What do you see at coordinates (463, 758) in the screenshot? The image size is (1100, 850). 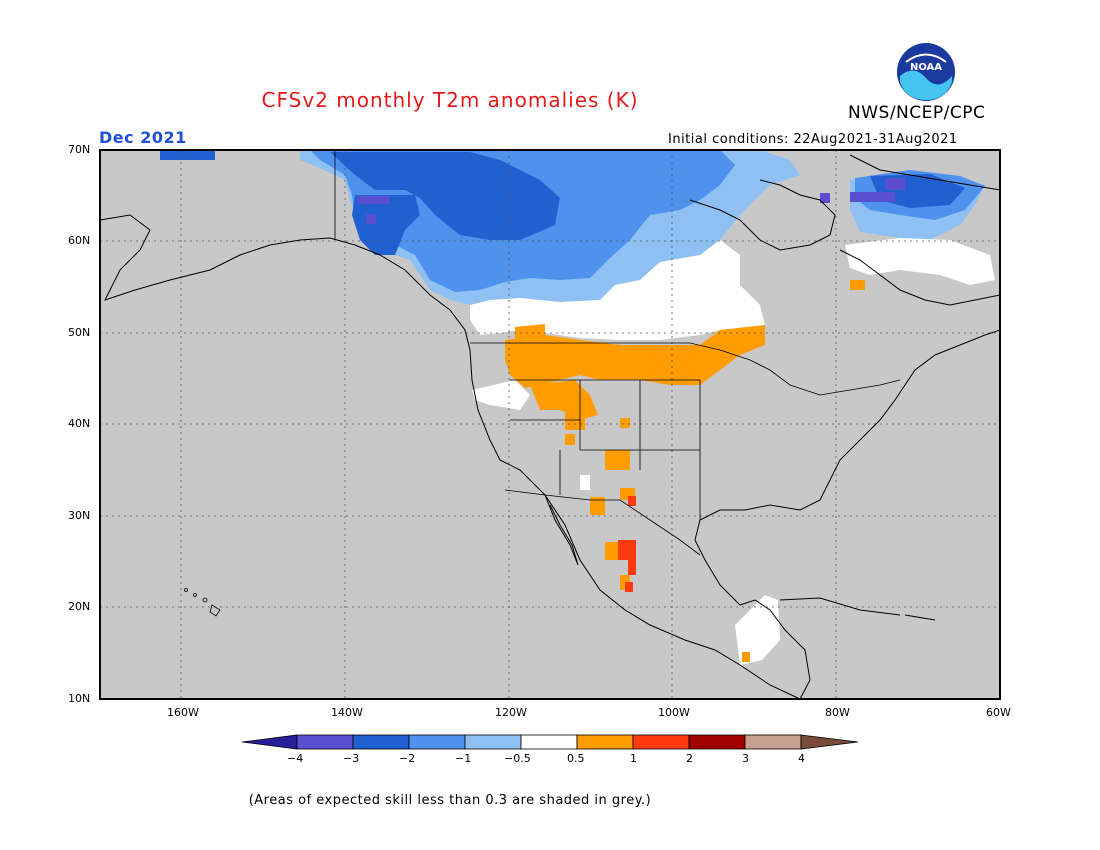 I see `colorbar-label: −1` at bounding box center [463, 758].